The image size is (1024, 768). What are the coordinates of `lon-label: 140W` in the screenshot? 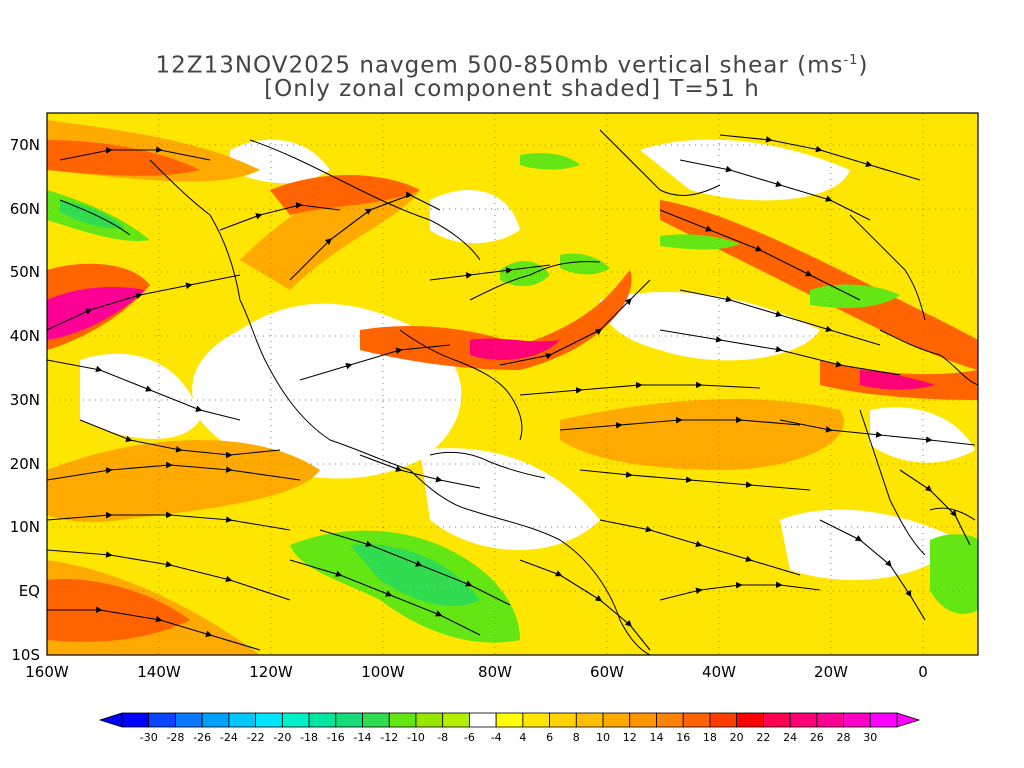 It's located at (159, 672).